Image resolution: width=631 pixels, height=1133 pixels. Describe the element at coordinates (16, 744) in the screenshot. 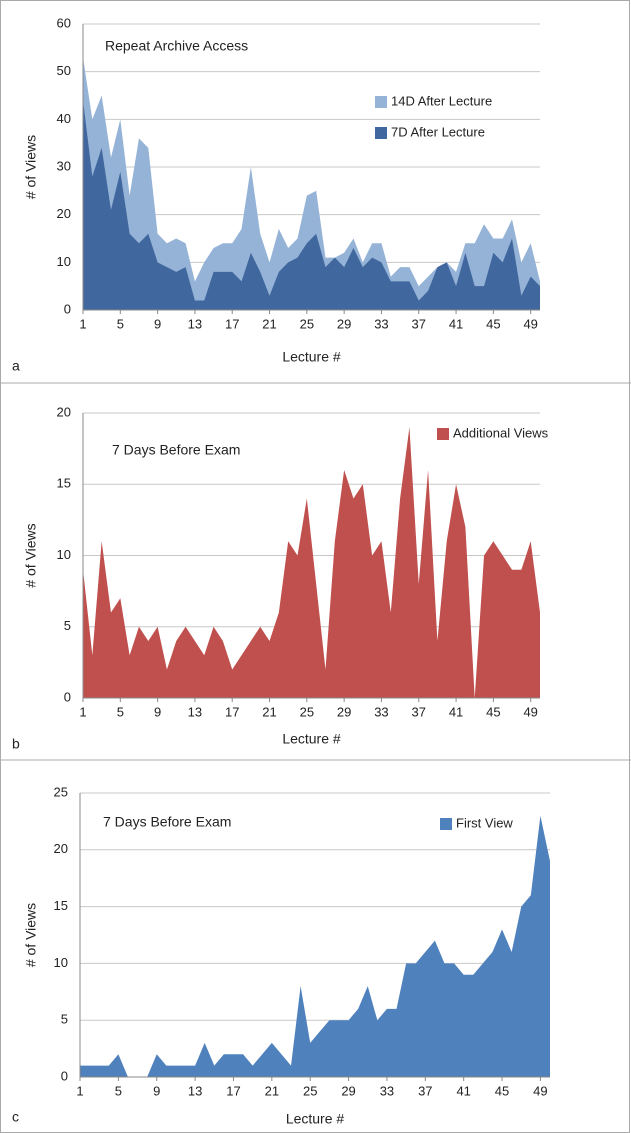

I see `panel-label: b` at that location.